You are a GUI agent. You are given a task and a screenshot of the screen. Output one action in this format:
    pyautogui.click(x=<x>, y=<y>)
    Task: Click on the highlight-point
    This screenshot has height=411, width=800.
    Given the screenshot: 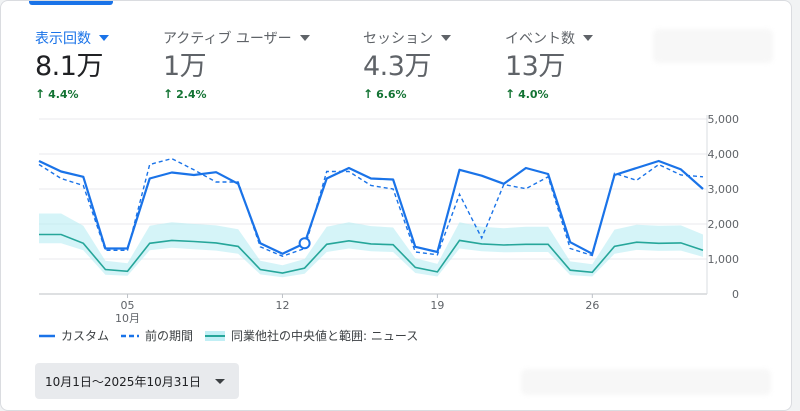 What is the action you would take?
    pyautogui.click(x=305, y=243)
    